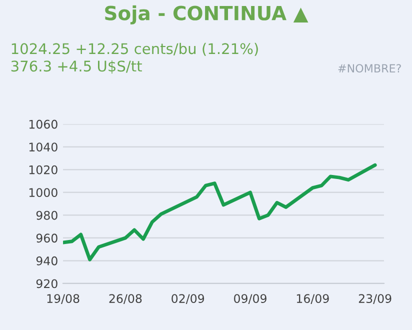 The width and height of the screenshot is (412, 330). Describe the element at coordinates (43, 147) in the screenshot. I see `y-tick-label: 1040` at that location.